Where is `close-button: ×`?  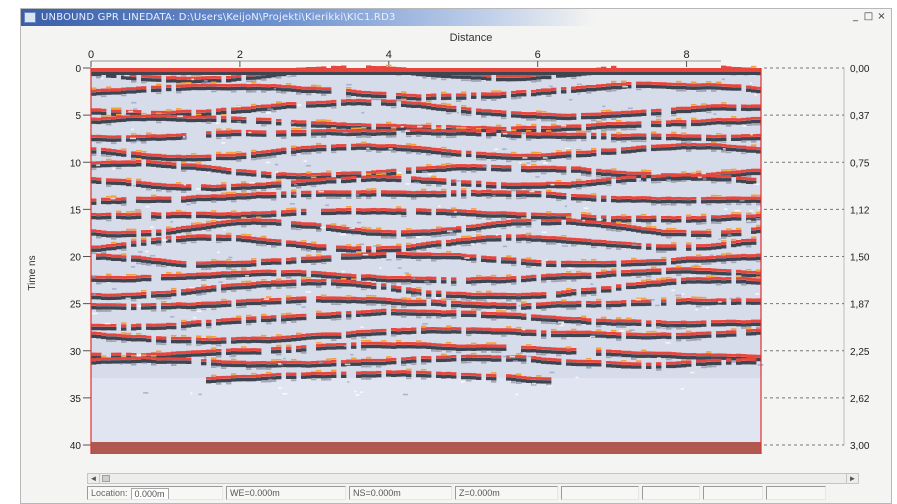 close-button: × is located at coordinates (881, 16).